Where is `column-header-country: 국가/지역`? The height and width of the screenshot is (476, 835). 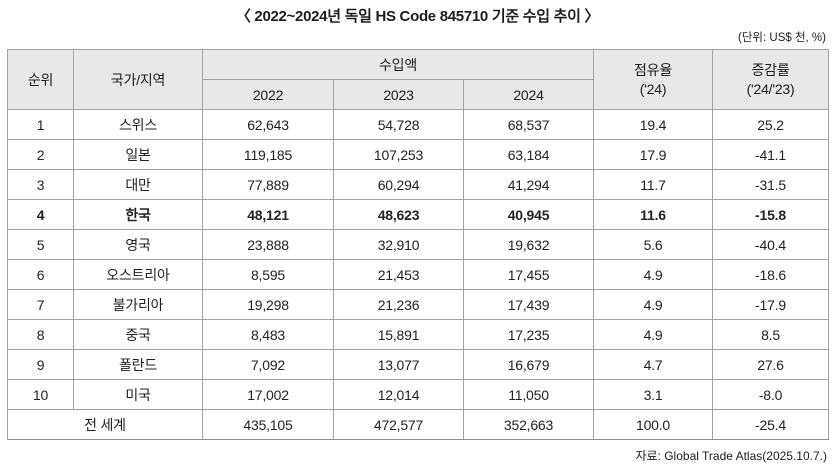 column-header-country: 국가/지역 is located at coordinates (138, 79).